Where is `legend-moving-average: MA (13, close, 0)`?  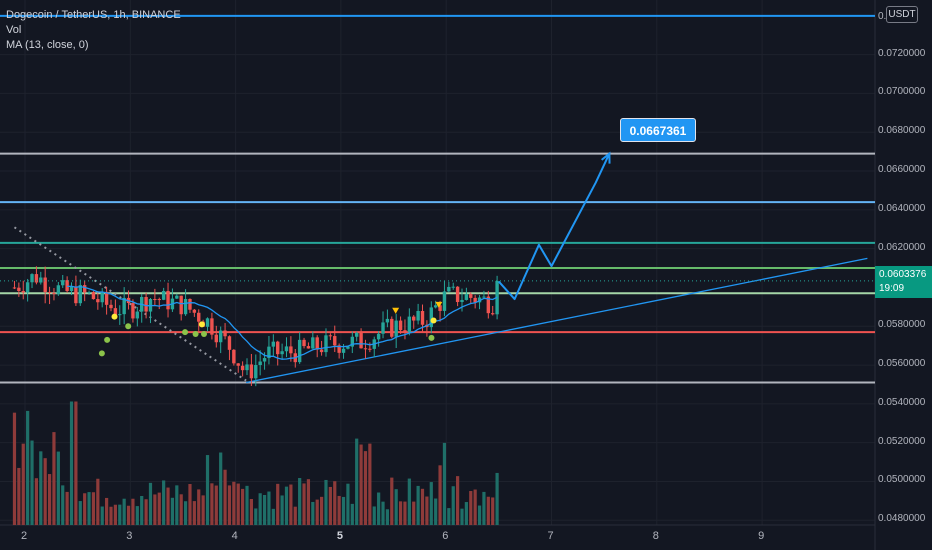 legend-moving-average: MA (13, close, 0) is located at coordinates (47, 45).